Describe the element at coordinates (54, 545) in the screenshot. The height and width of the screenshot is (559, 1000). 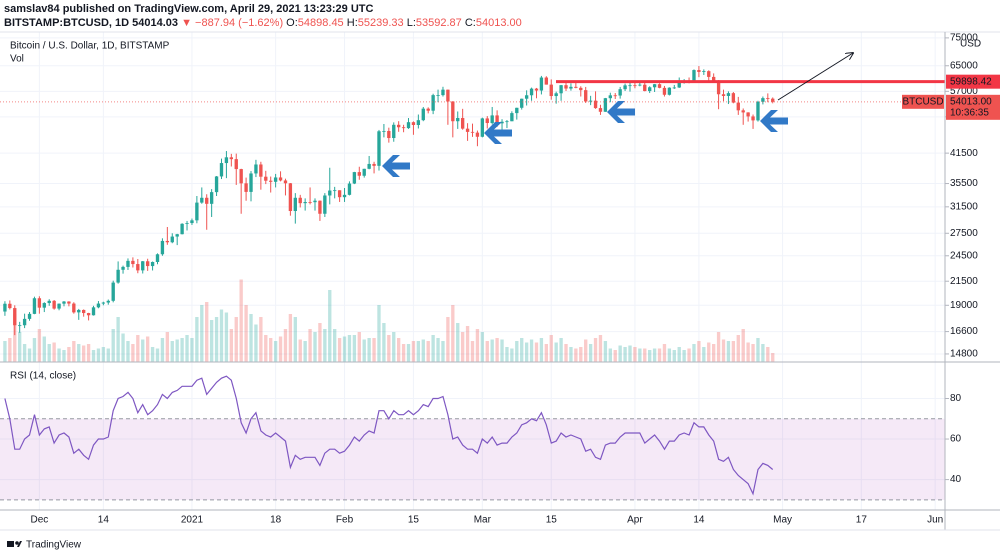
I see `footer-brand: TradingView` at that location.